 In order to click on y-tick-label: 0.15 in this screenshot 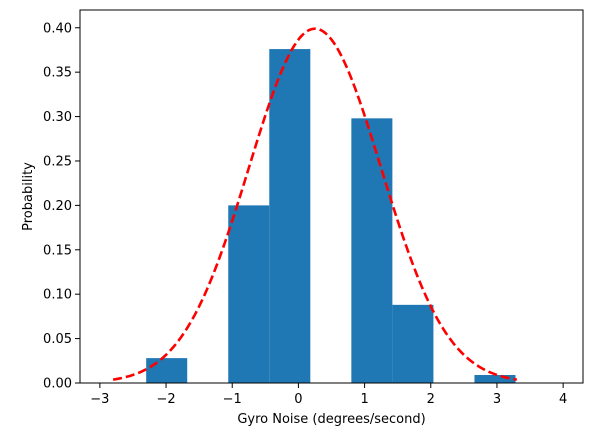, I will do `click(57, 250)`.